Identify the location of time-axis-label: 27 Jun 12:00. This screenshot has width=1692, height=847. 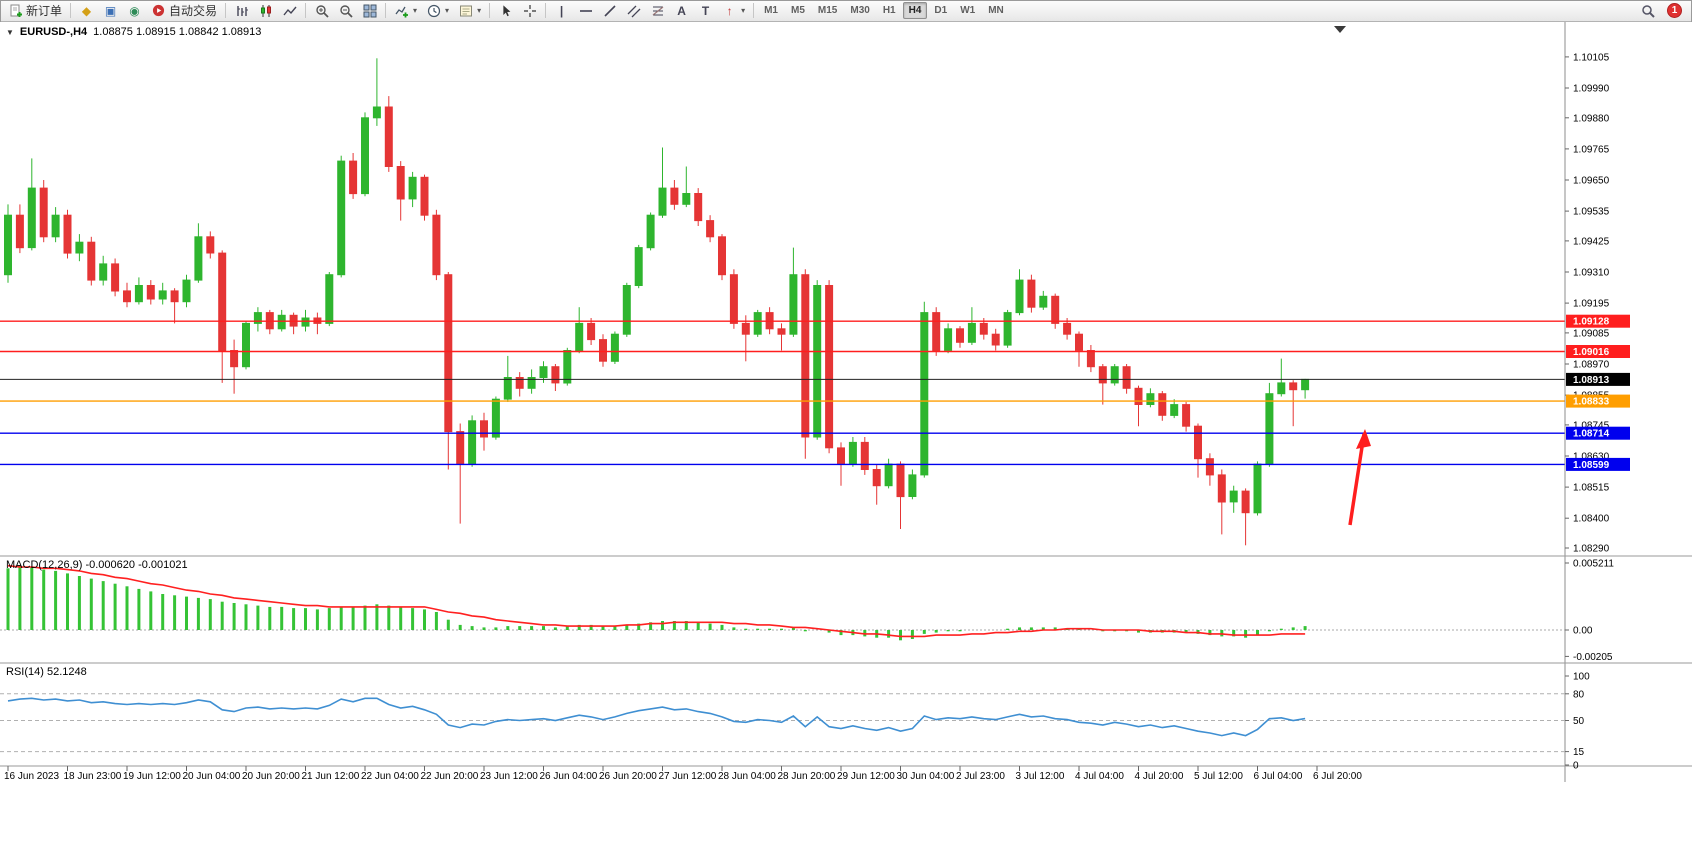
(688, 776).